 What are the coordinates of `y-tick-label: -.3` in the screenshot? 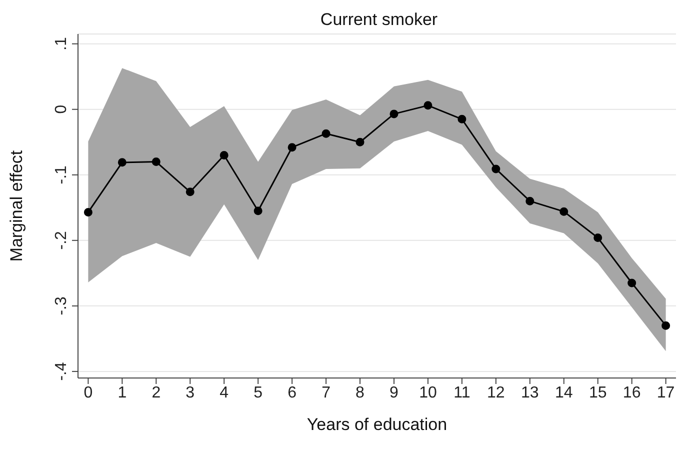 It's located at (61, 306).